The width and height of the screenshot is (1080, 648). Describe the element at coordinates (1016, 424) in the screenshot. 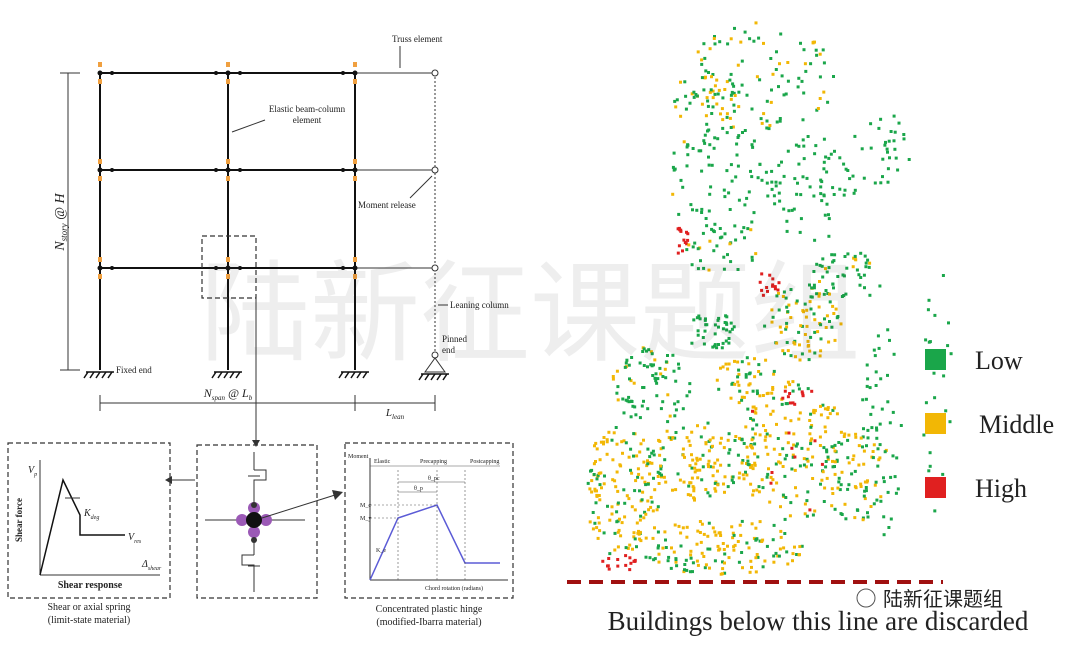

I see `legend-label: Middle` at that location.